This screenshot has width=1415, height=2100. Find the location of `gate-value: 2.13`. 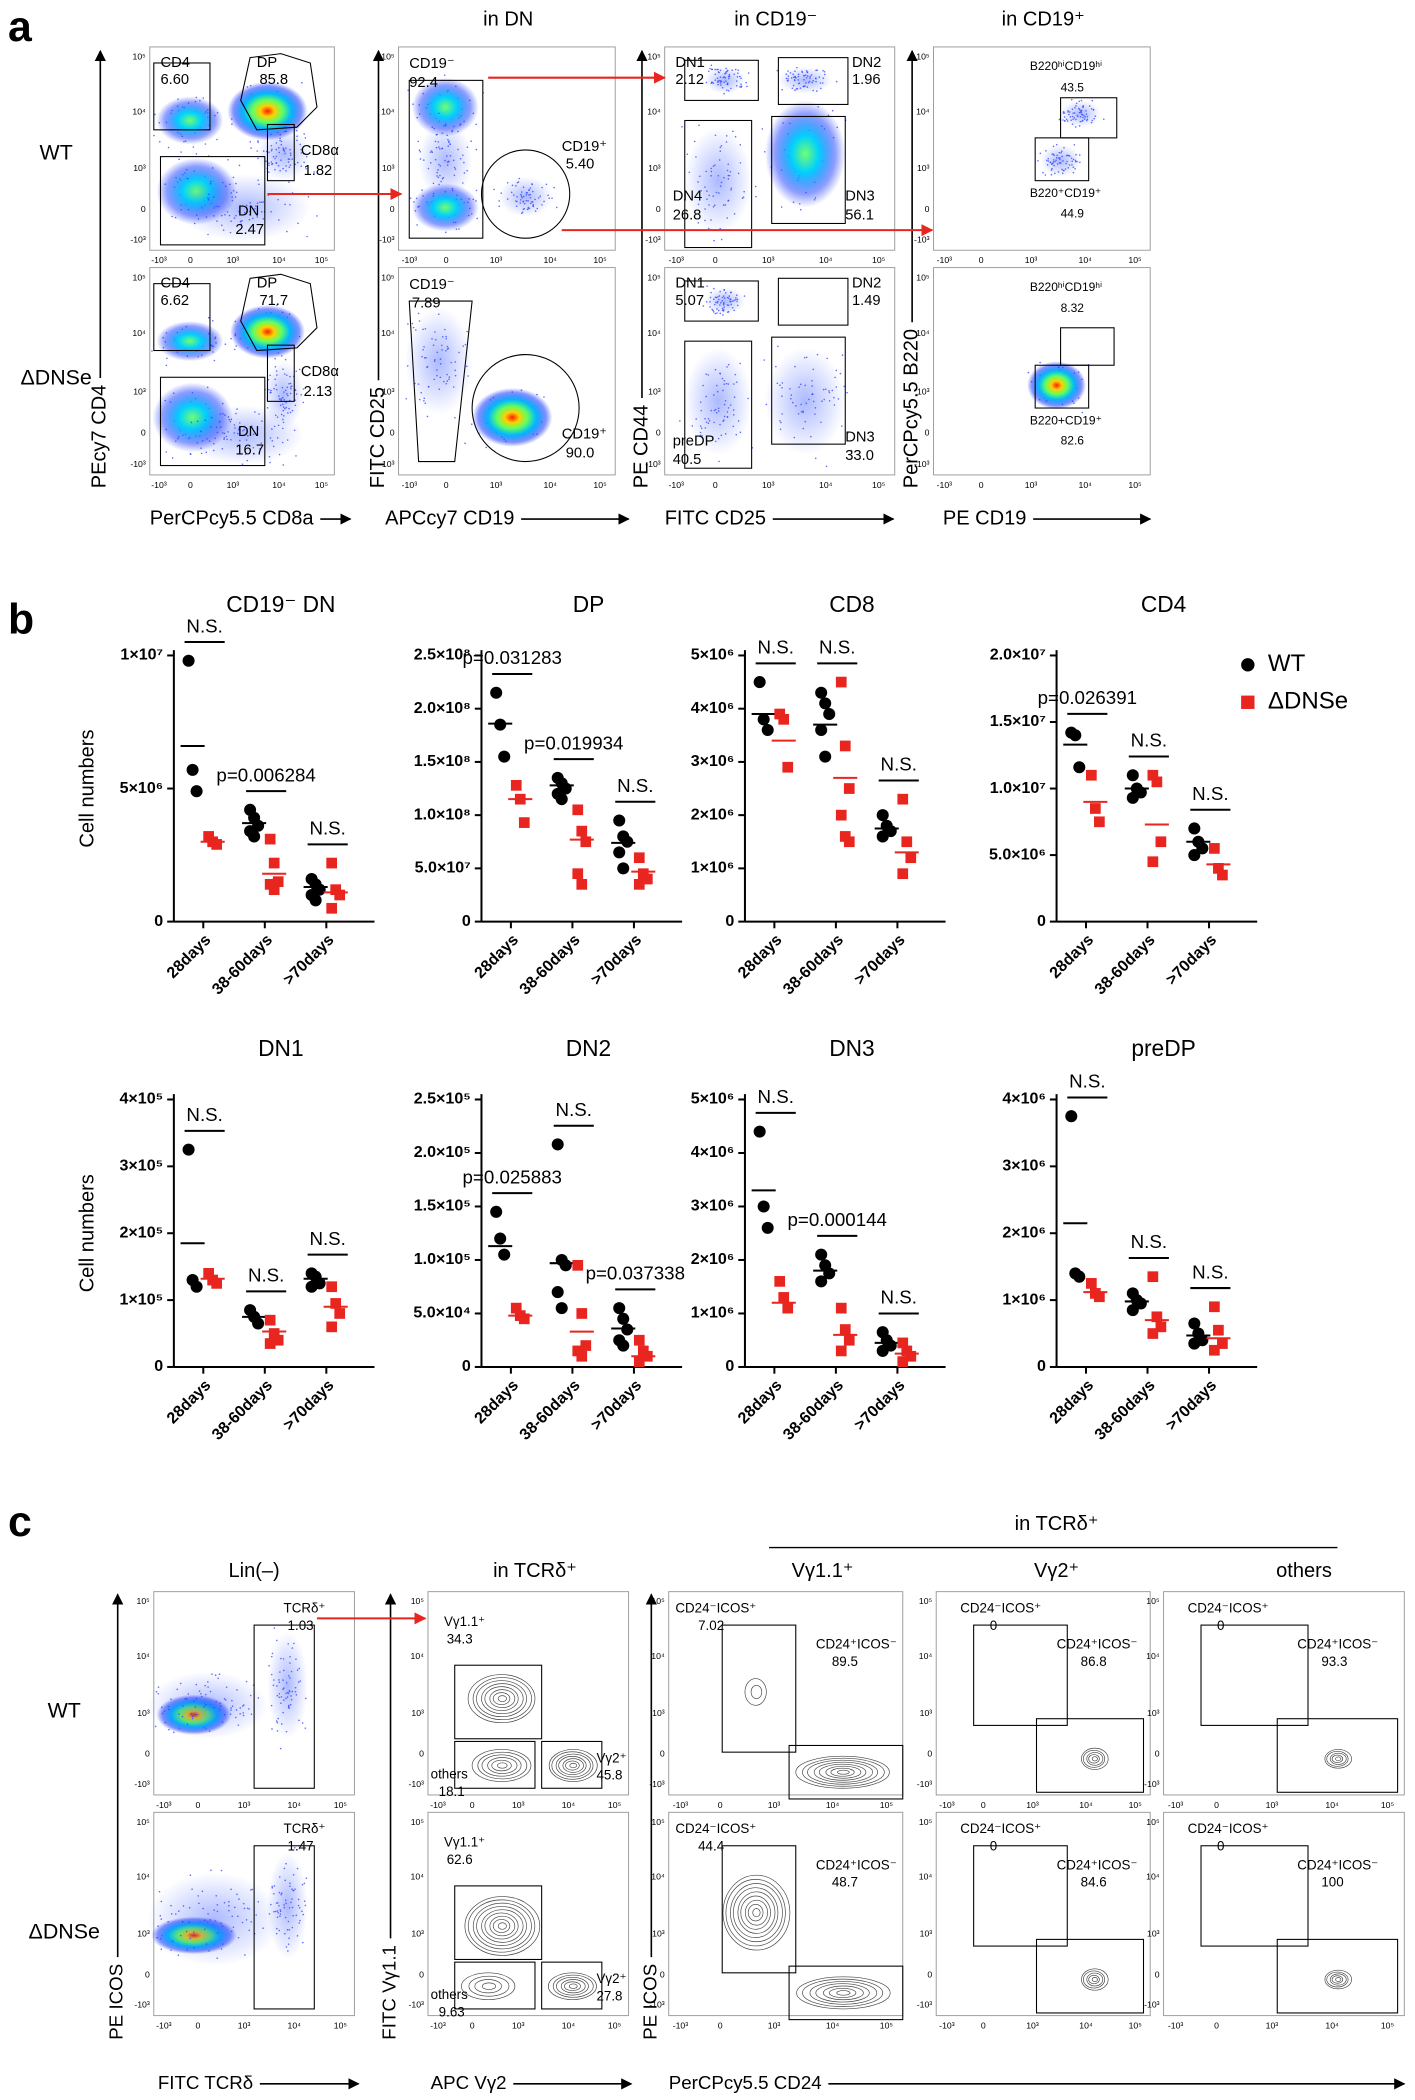

gate-value: 2.13 is located at coordinates (318, 392).